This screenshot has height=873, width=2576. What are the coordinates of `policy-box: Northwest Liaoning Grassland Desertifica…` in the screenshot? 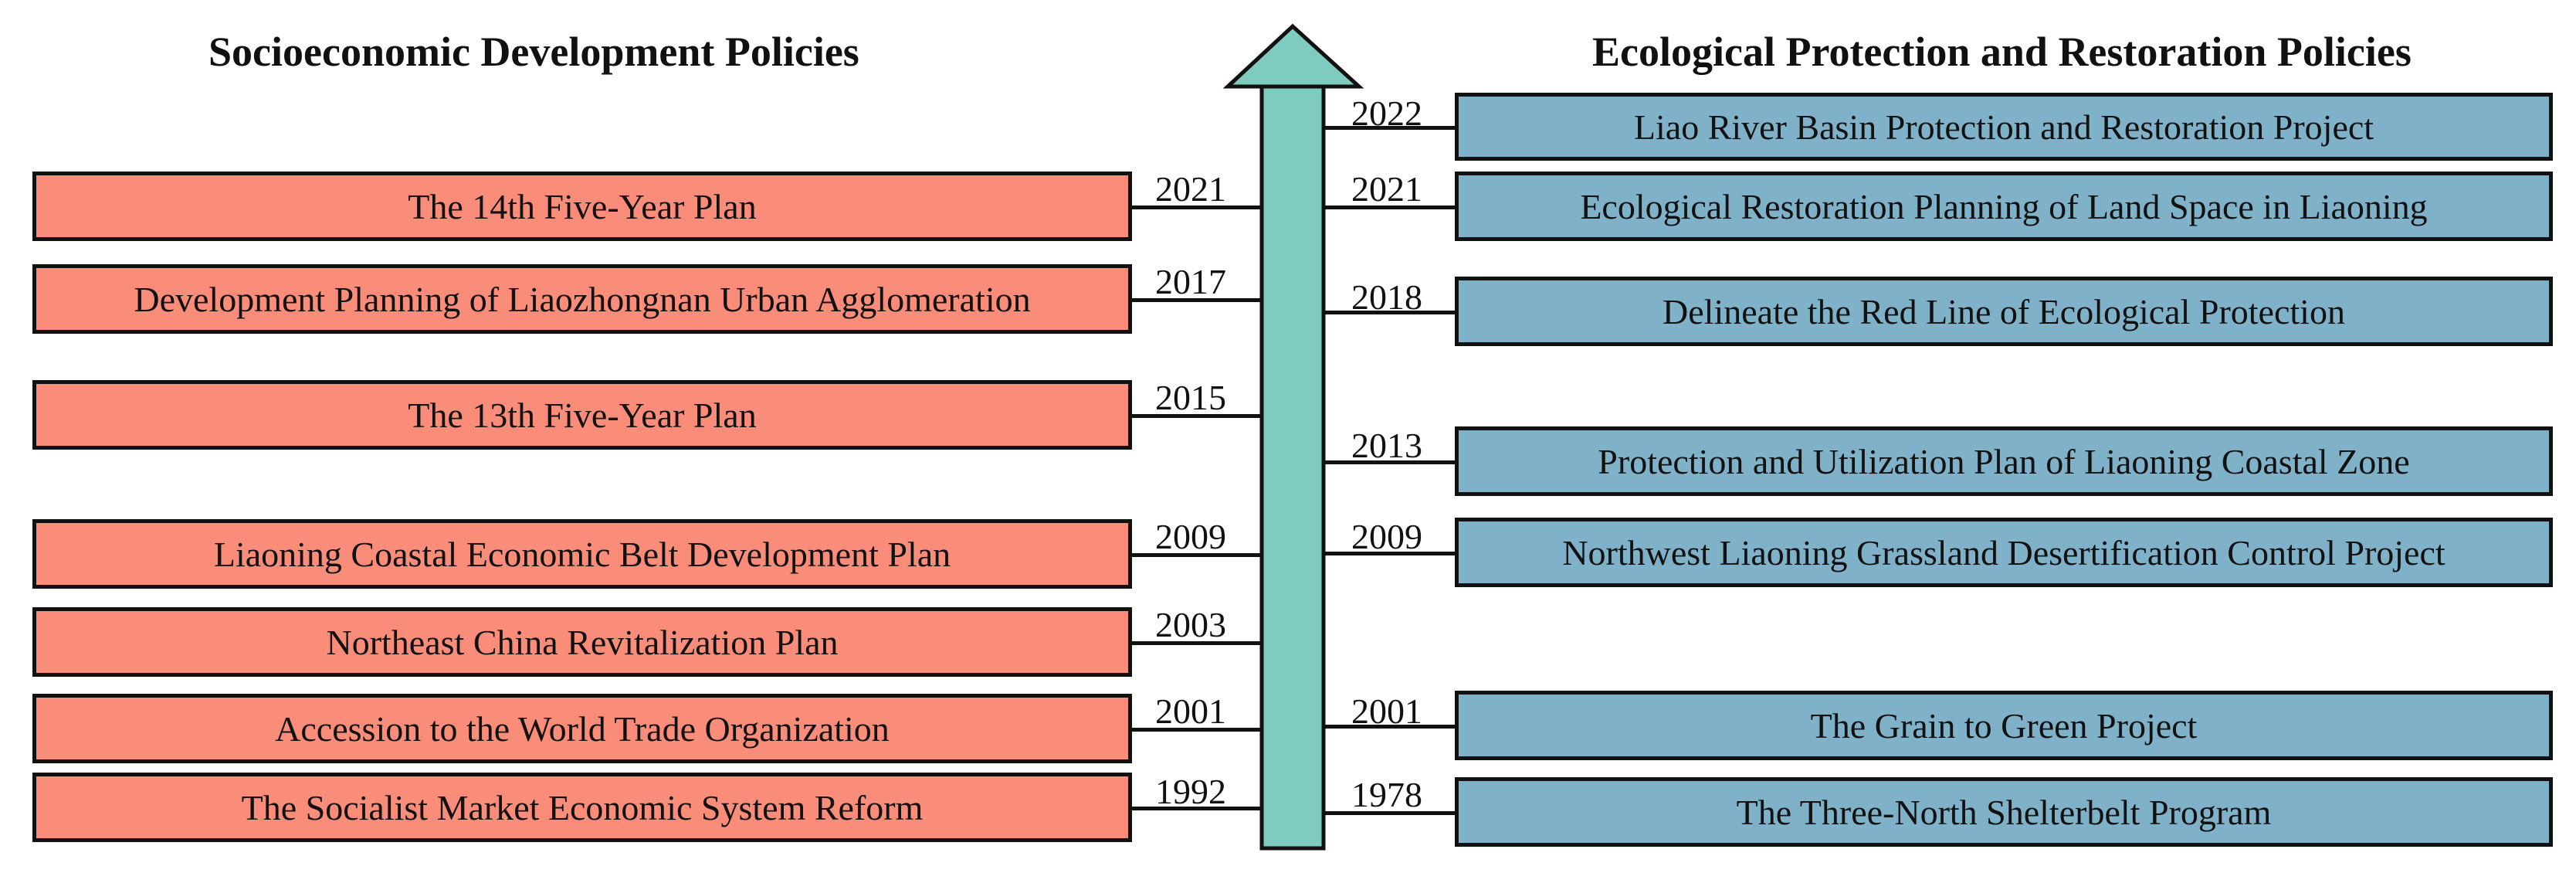 It's located at (2004, 553).